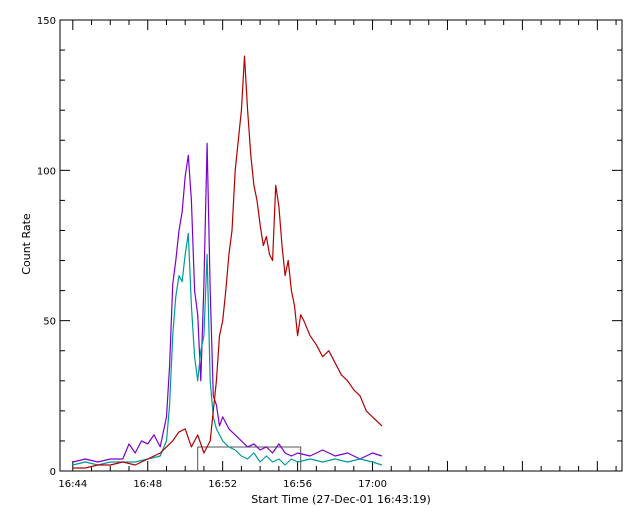  What do you see at coordinates (341, 499) in the screenshot?
I see `x-axis-label: Start Time (27-Dec-01 16:43:19)` at bounding box center [341, 499].